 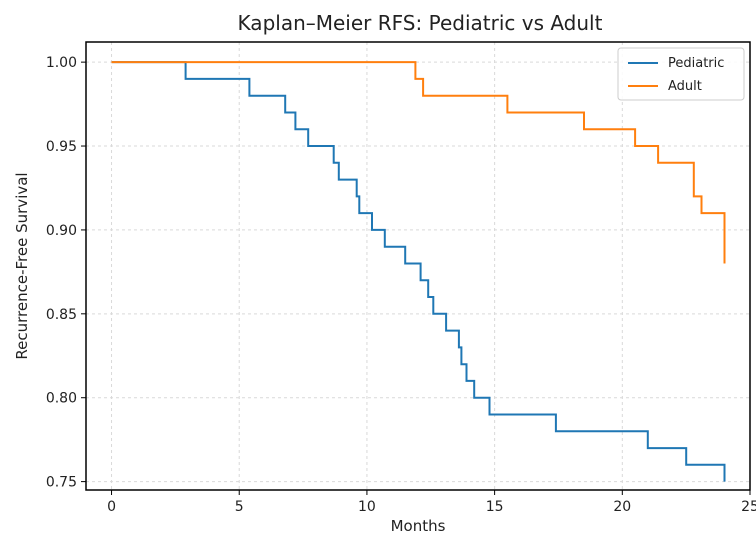 What do you see at coordinates (61, 63) in the screenshot?
I see `y-tick-label: 1.00` at bounding box center [61, 63].